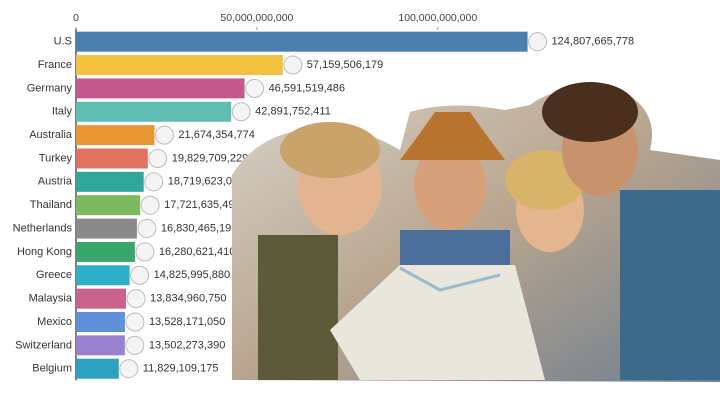 The image size is (720, 404). What do you see at coordinates (437, 18) in the screenshot?
I see `x-tick-label: 100,000,000,000` at bounding box center [437, 18].